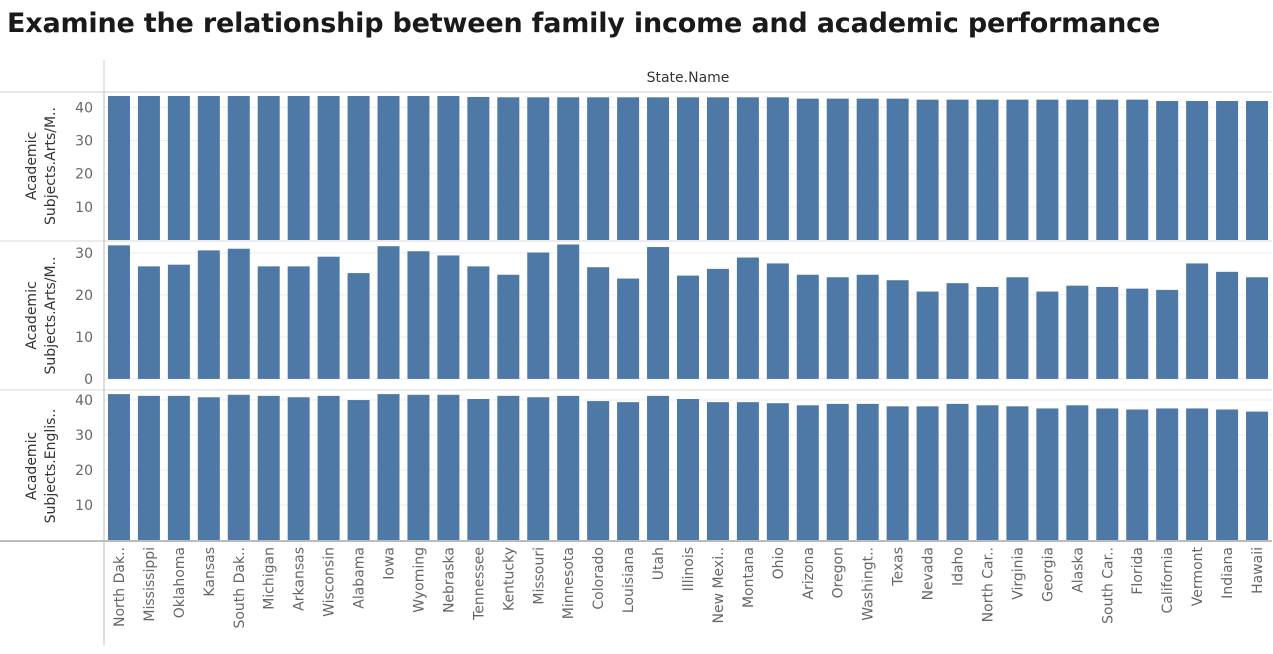 This screenshot has width=1273, height=654. What do you see at coordinates (330, 582) in the screenshot?
I see `x-tick-label: Wisconsin` at bounding box center [330, 582].